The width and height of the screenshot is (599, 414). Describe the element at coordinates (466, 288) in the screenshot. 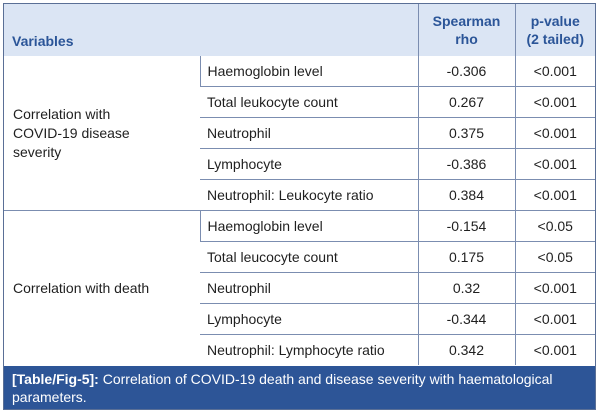

I see `rho-cell: 0.32` at that location.